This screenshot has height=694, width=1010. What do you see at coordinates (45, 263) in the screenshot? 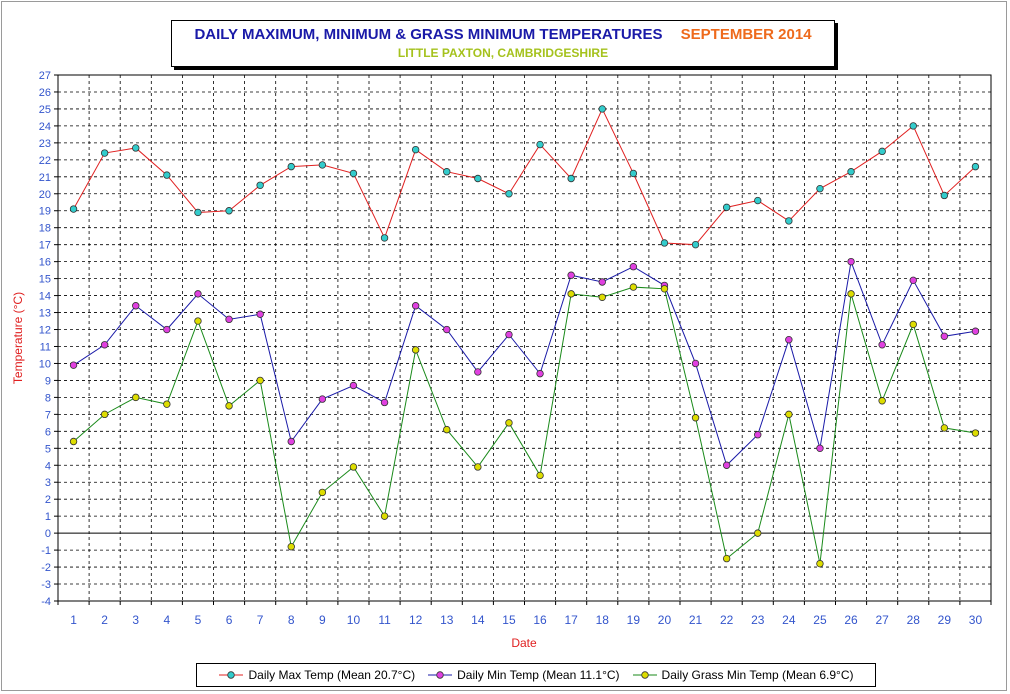
I see `y-tick-label: 16` at bounding box center [45, 263].